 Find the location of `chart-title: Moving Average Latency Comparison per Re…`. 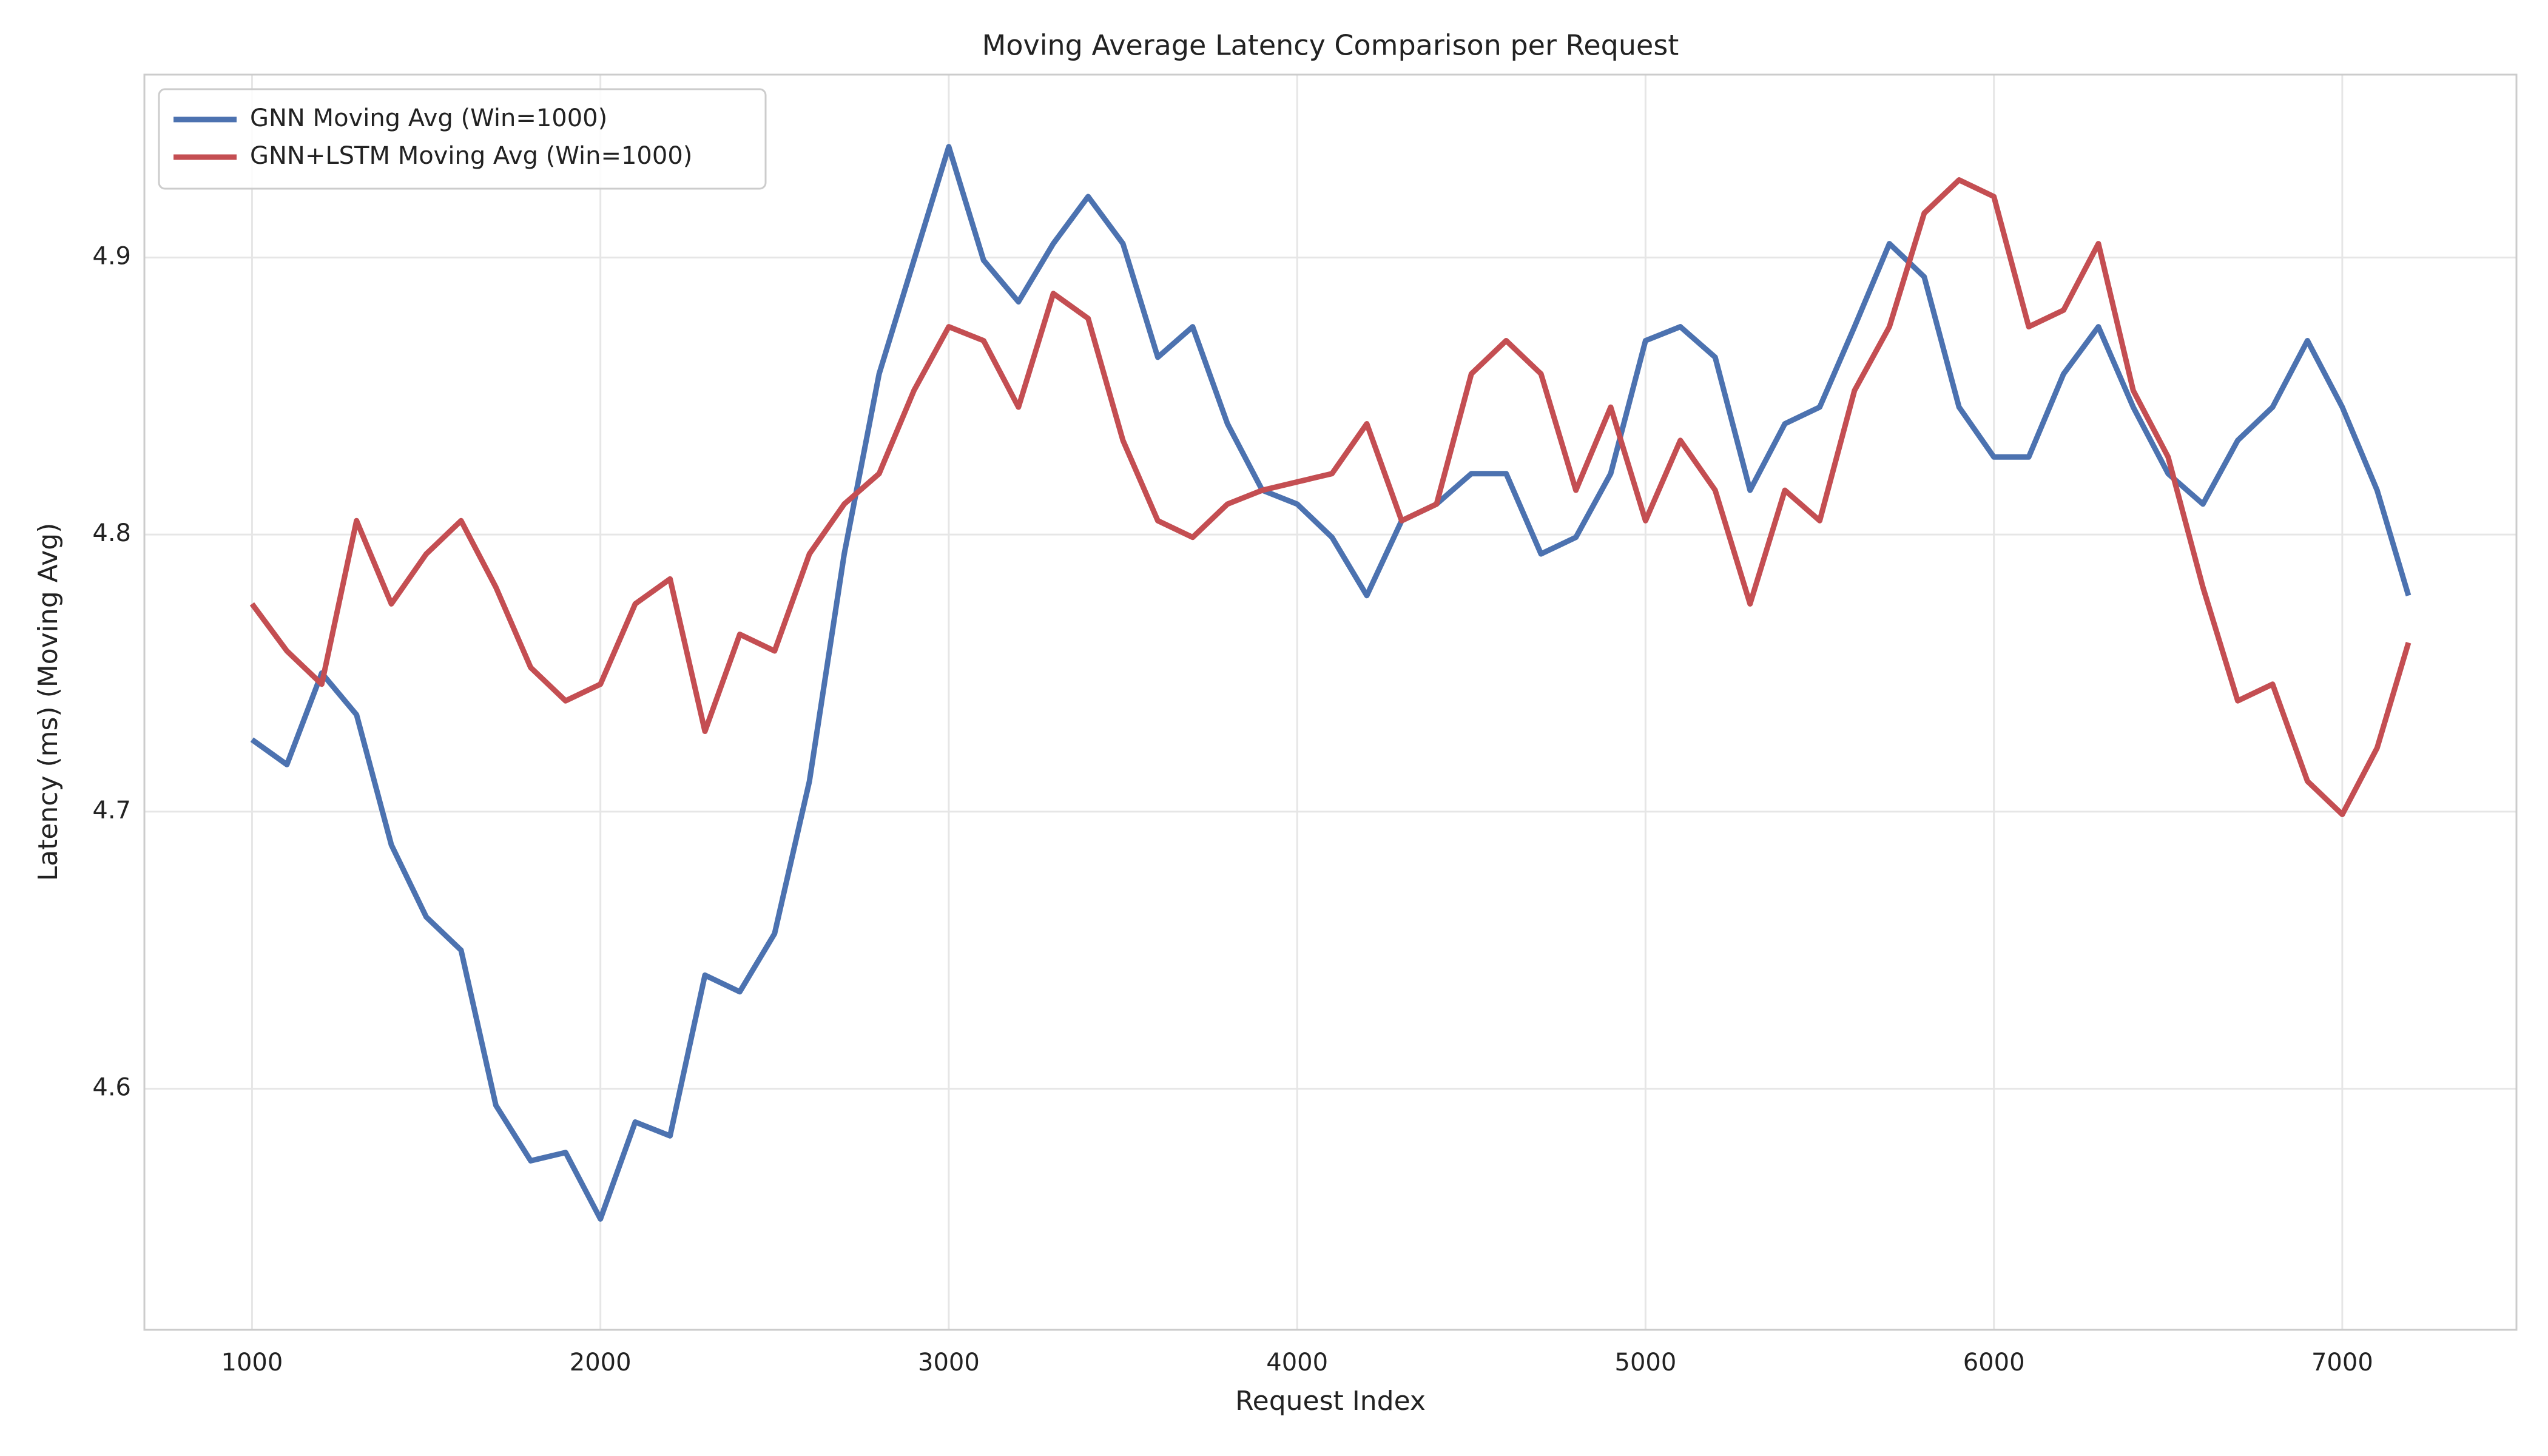

chart-title: Moving Average Latency Comparison per Re… is located at coordinates (1330, 45).